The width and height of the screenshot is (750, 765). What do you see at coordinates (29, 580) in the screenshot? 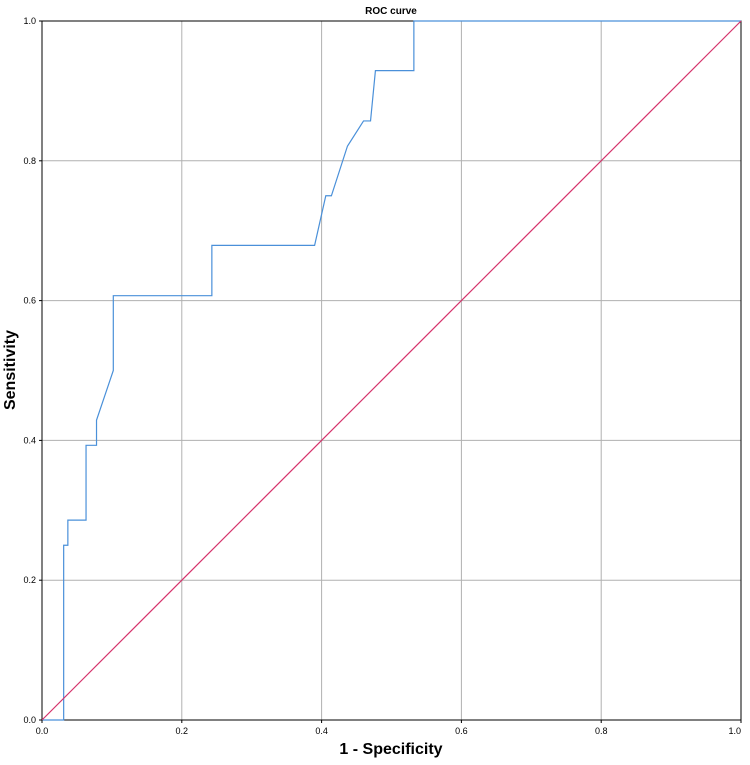
I see `y-tick-label: 0.2` at bounding box center [29, 580].